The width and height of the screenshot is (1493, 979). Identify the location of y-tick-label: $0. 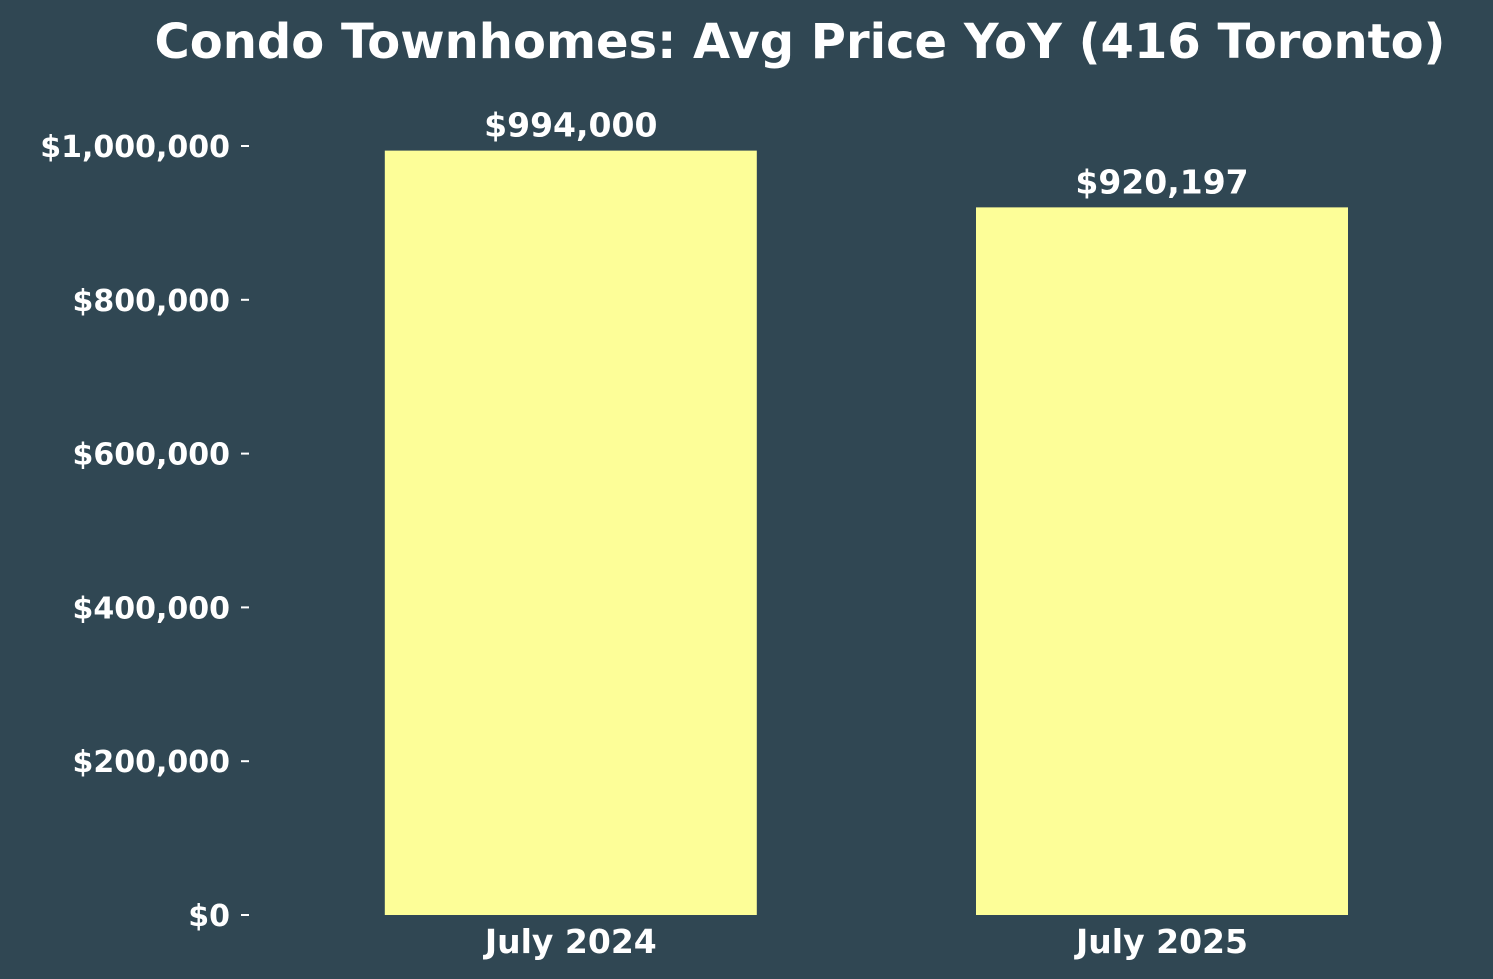
(209, 916).